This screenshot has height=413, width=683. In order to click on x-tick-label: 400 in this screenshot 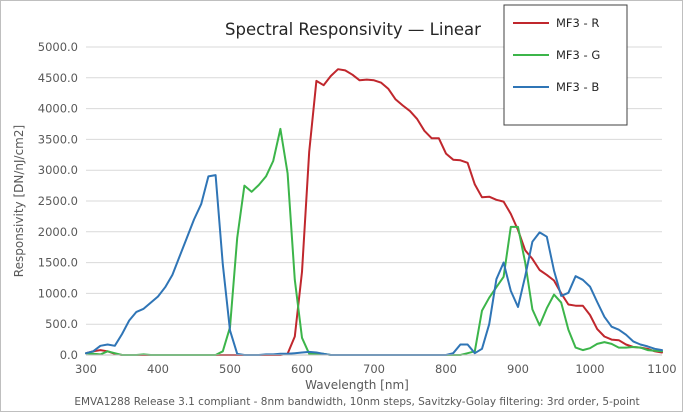, I will do `click(158, 369)`.